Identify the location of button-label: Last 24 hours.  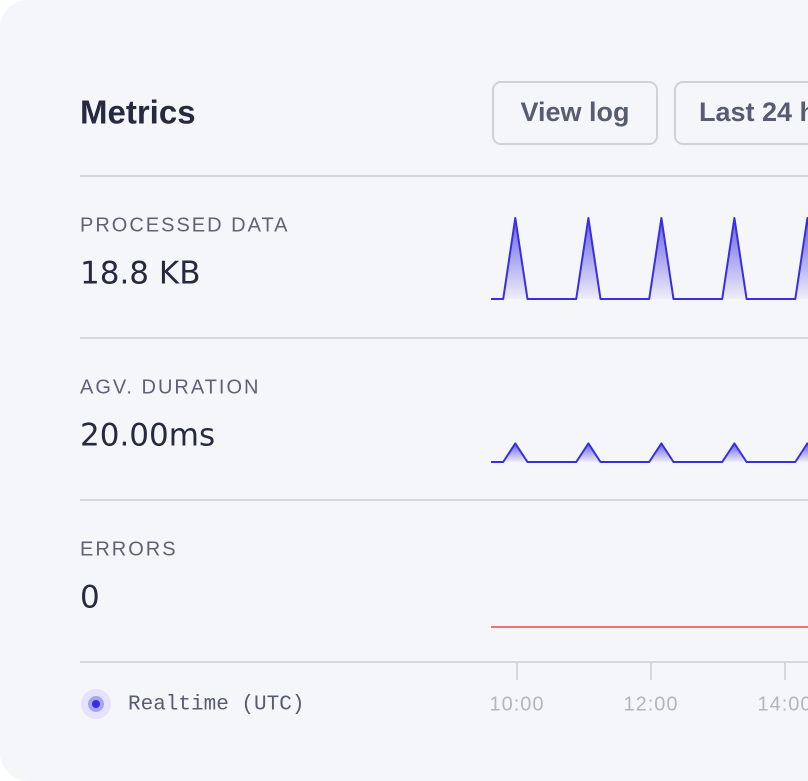
(753, 112).